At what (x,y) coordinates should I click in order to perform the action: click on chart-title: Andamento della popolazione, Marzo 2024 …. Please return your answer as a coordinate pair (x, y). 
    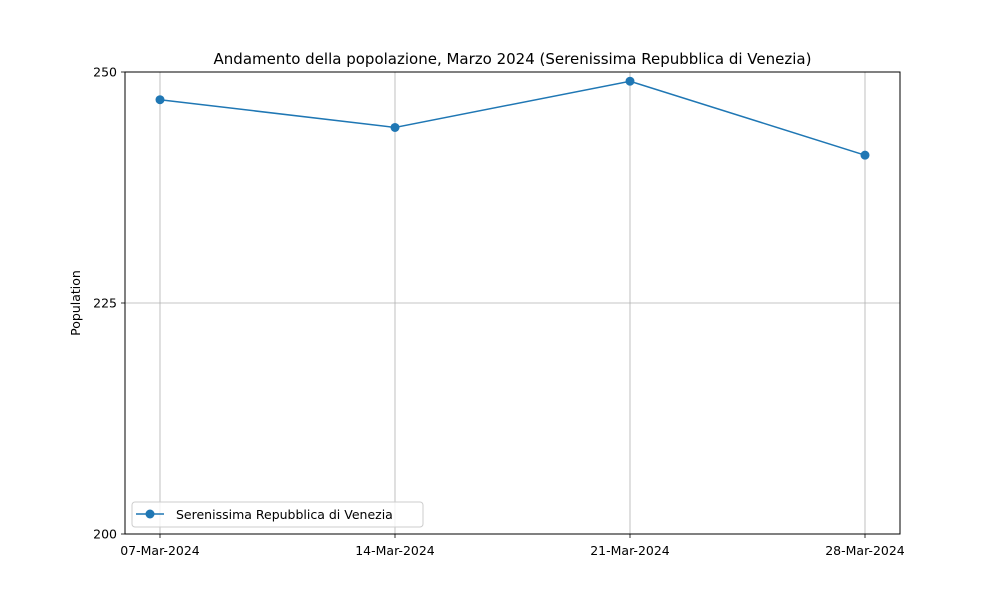
    Looking at the image, I should click on (513, 59).